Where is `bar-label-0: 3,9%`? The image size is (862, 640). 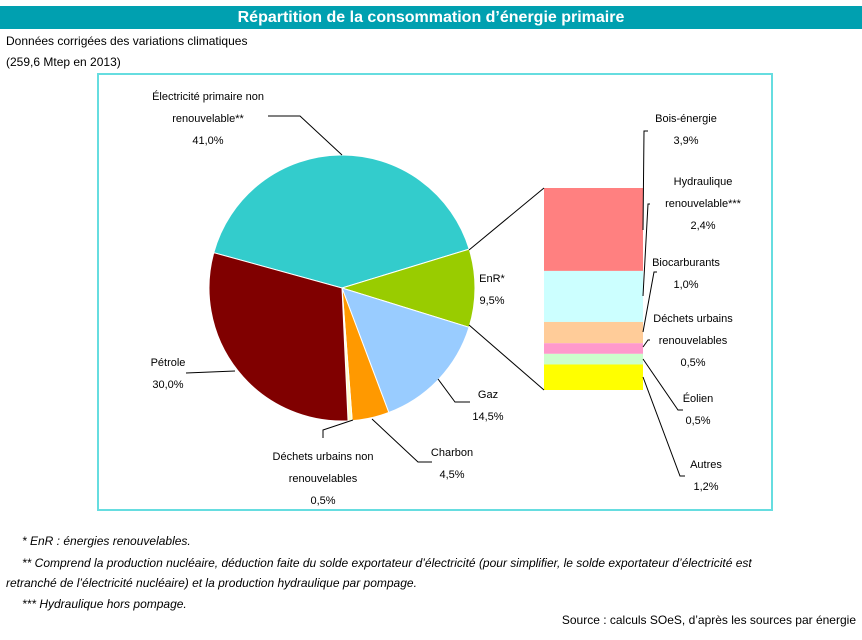
bar-label-0: 3,9% is located at coordinates (685, 141).